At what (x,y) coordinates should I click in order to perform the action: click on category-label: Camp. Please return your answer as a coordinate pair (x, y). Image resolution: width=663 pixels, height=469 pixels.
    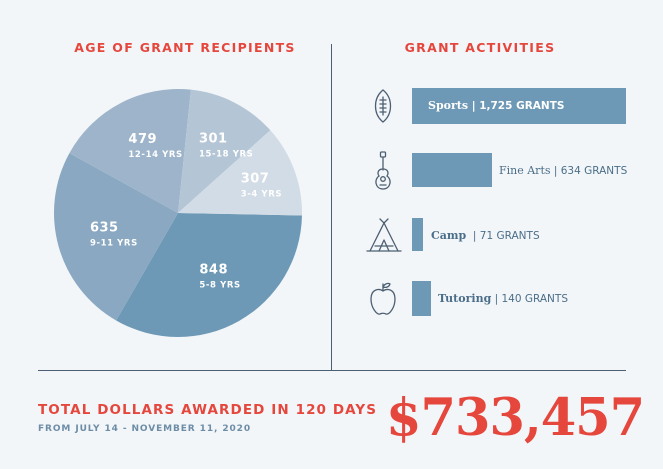
    Looking at the image, I should click on (449, 235).